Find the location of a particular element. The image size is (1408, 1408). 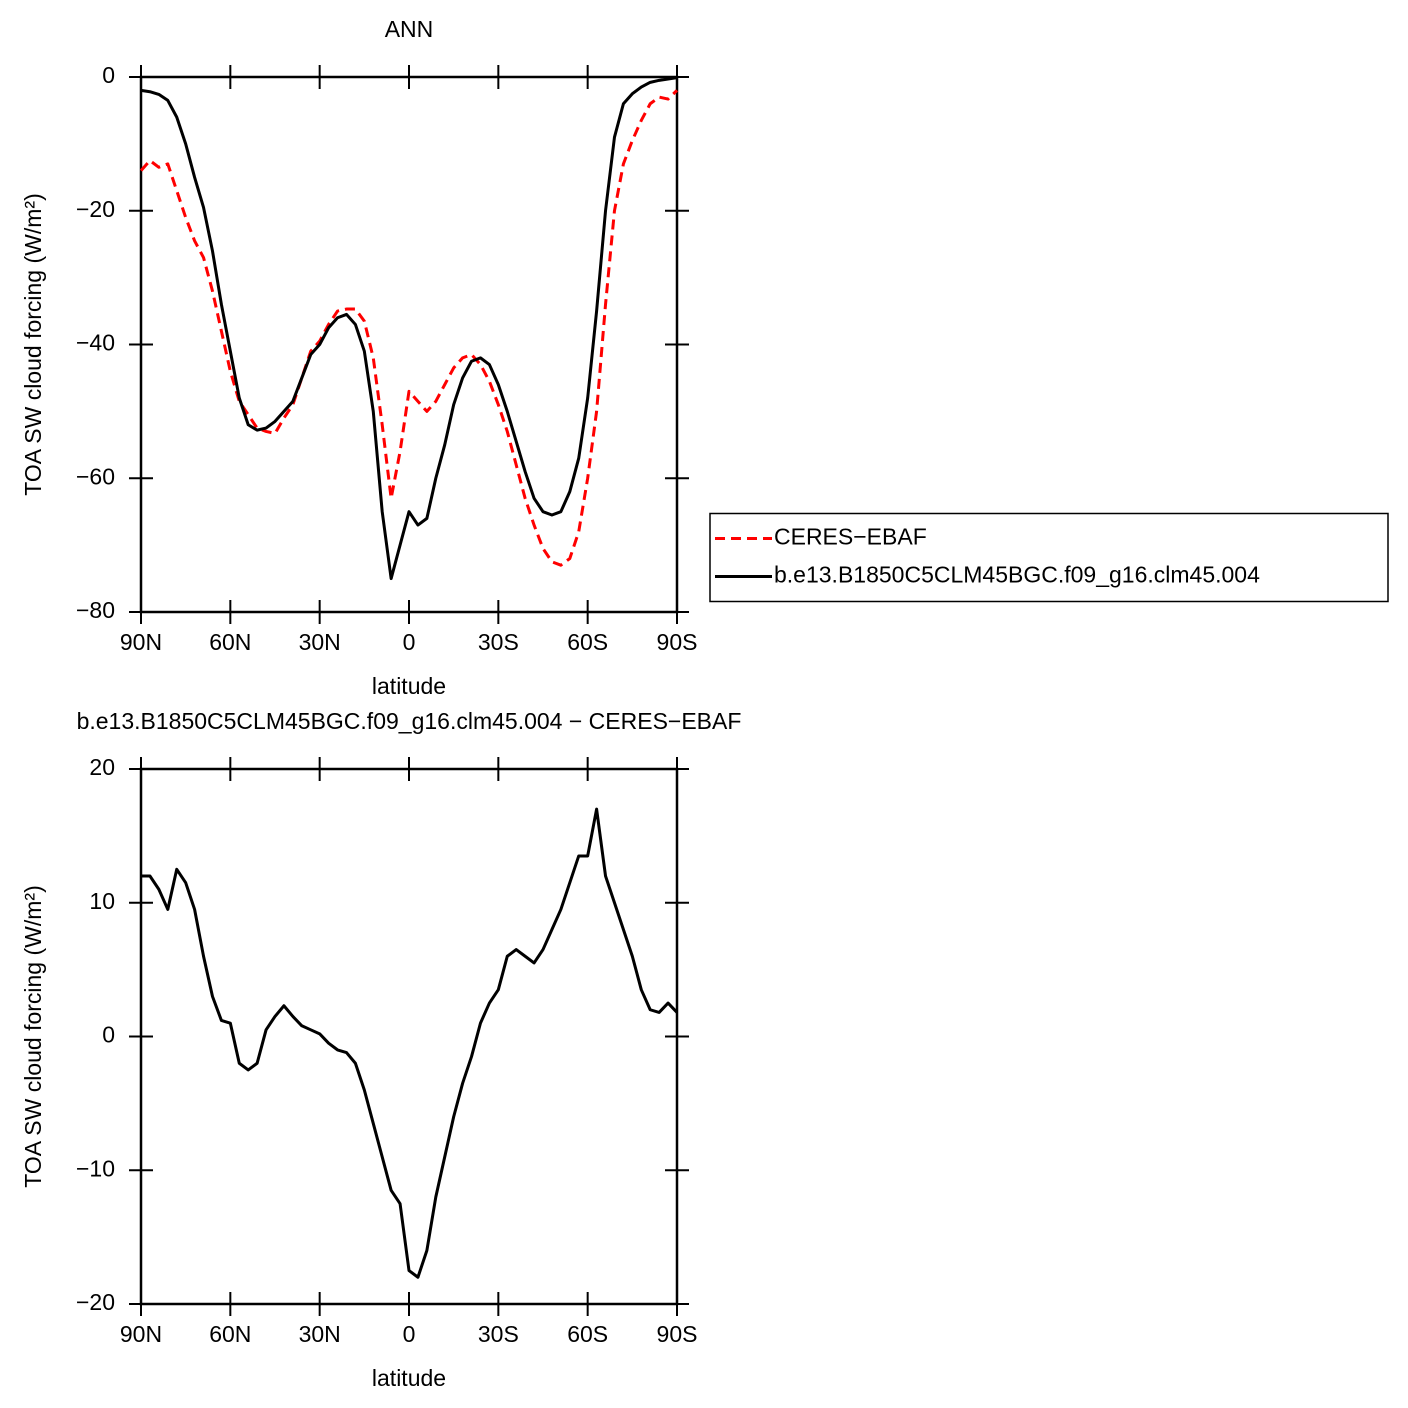

legend-label: b.e13.B1850C5CLM45BGC.f09_g16.clm45.004 is located at coordinates (1017, 575).